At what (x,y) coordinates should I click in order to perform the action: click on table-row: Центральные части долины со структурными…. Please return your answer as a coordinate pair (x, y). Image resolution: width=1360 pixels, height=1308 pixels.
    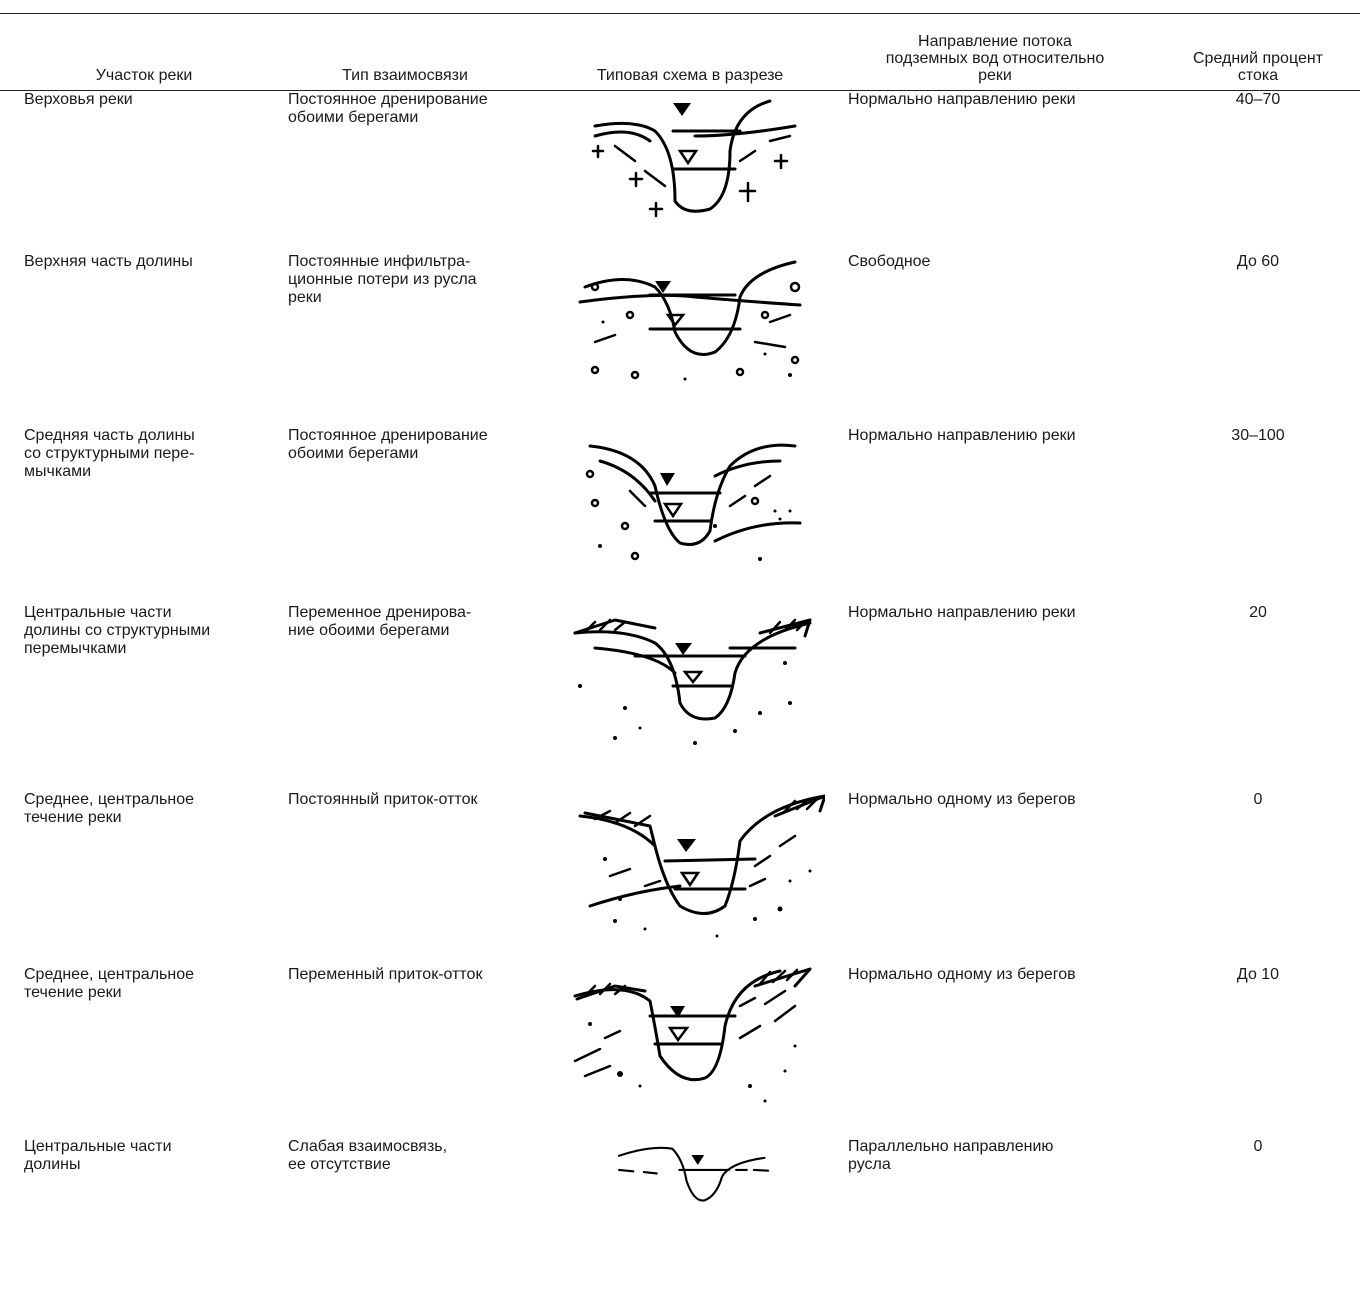
    Looking at the image, I should click on (680, 689).